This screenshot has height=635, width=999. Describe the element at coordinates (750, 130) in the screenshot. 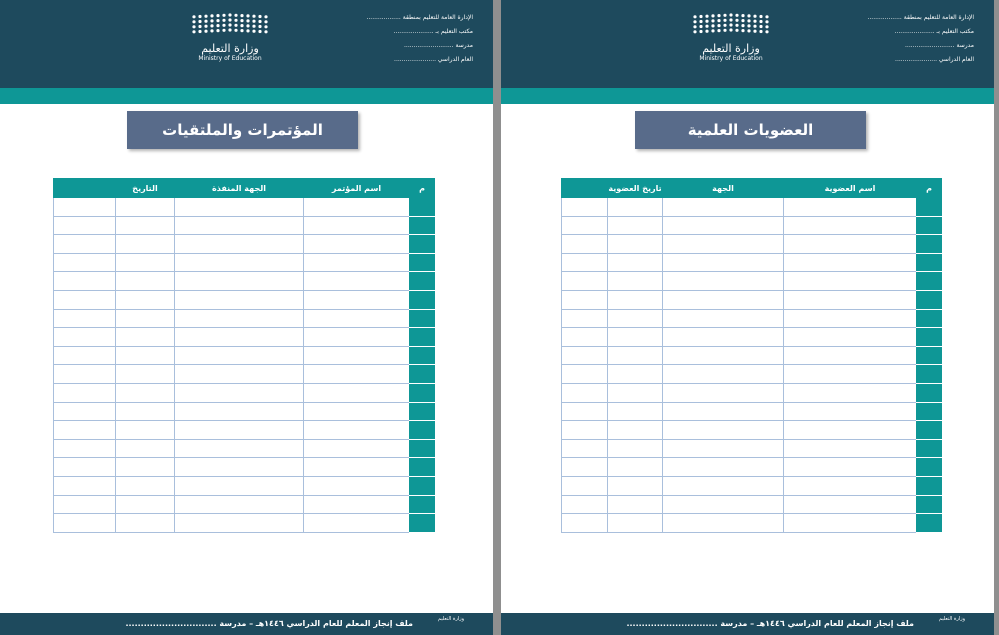

I see `page-title: العضويات العلمية` at that location.